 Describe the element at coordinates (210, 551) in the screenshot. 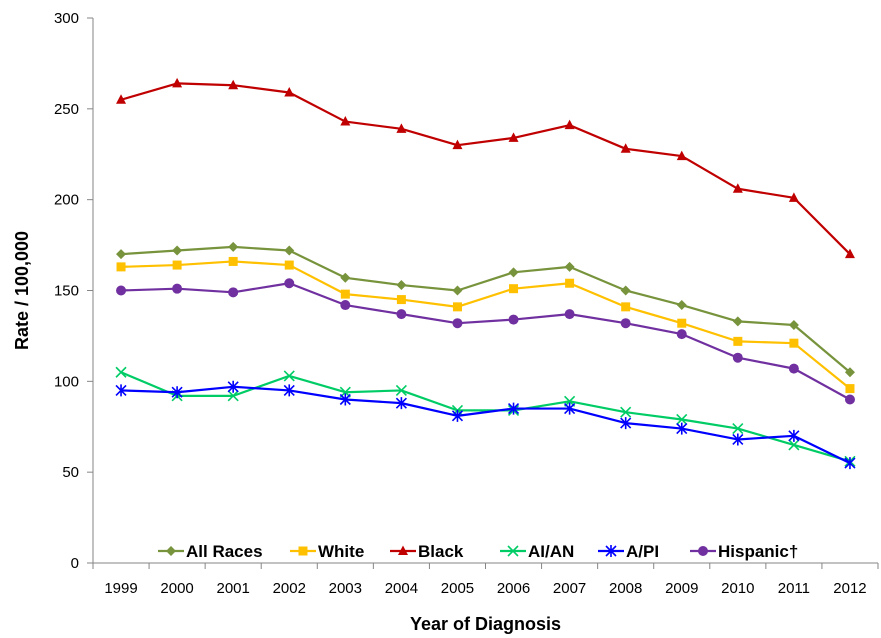

I see `legend-item-all-races: All Races` at that location.